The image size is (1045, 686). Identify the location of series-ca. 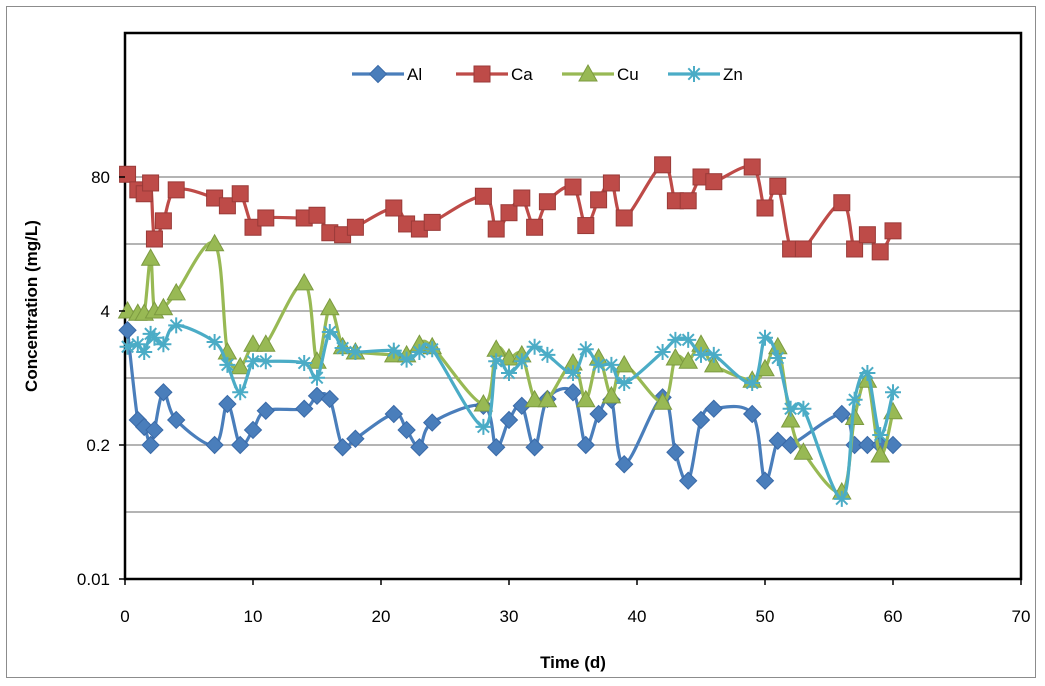
(510, 208).